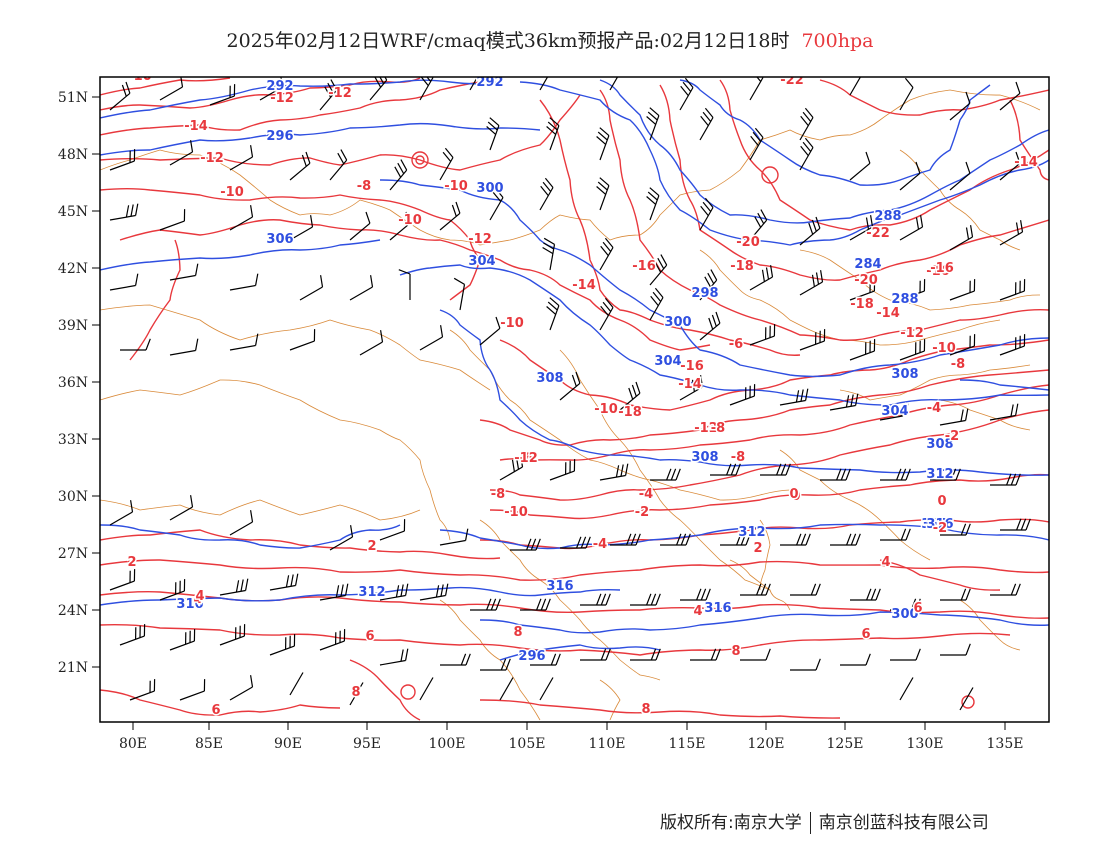 This screenshot has width=1100, height=850. Describe the element at coordinates (867, 264) in the screenshot. I see `geopotential-label: 284` at that location.